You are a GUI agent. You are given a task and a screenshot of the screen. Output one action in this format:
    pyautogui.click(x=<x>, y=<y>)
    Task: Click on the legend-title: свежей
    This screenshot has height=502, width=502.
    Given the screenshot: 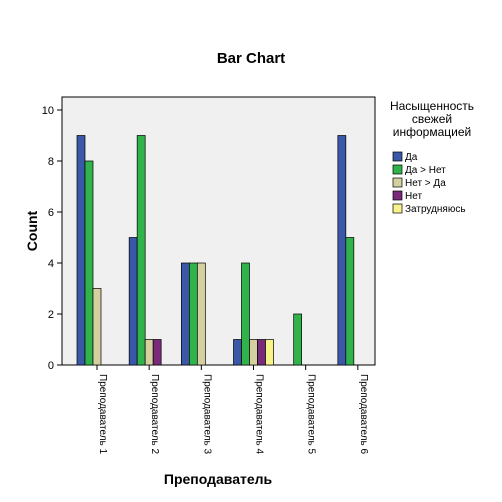 What is the action you would take?
    pyautogui.click(x=432, y=119)
    